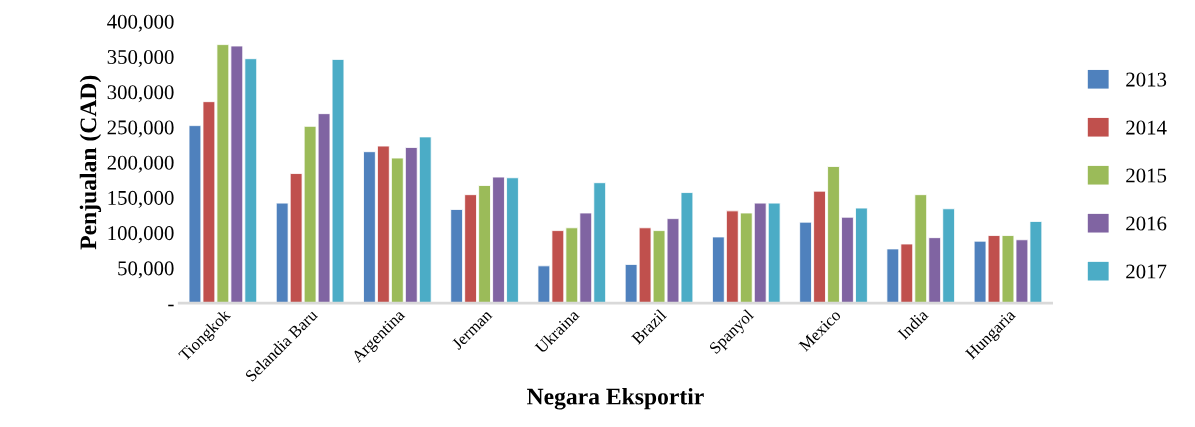 The width and height of the screenshot is (1195, 427). I want to click on legend-label: 2014, so click(1146, 127).